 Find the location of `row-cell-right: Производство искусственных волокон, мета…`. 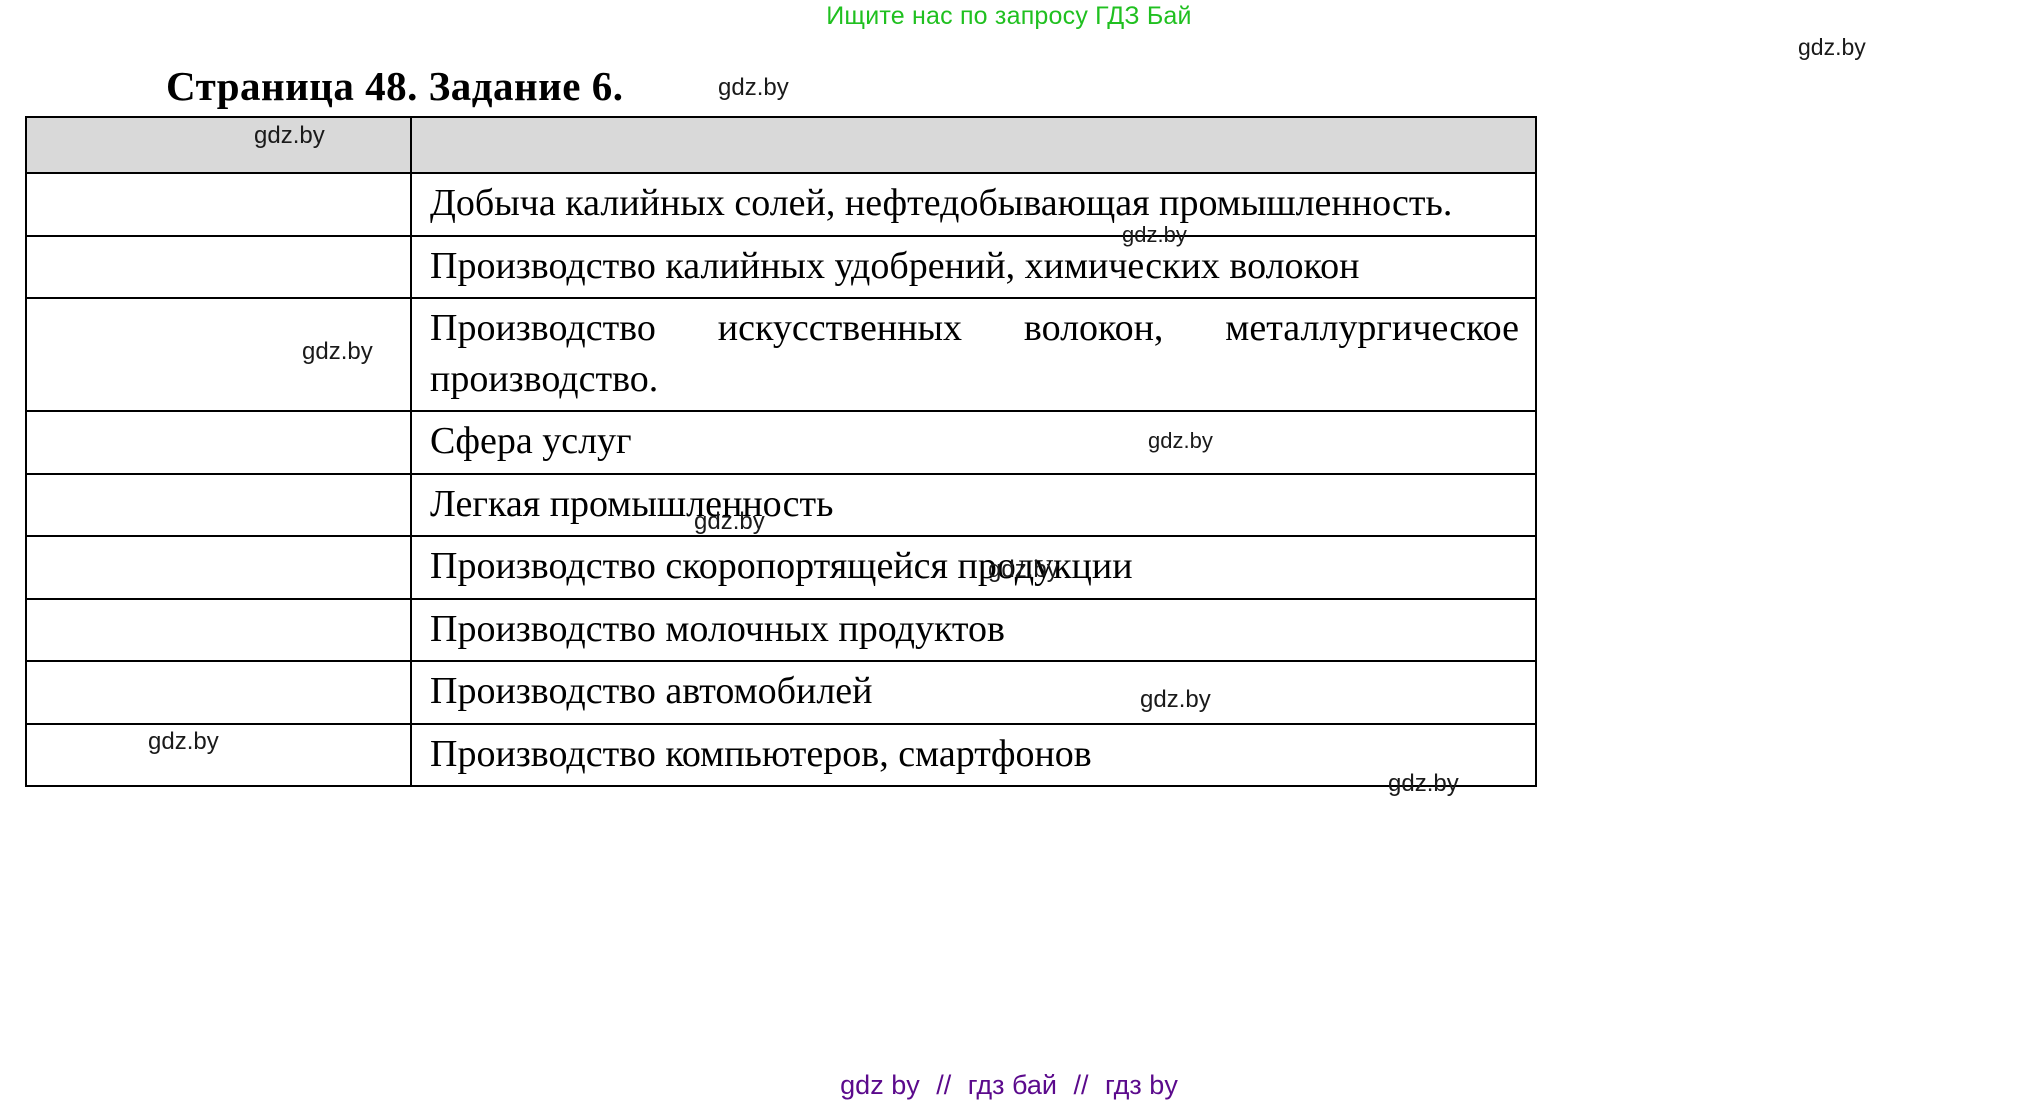

row-cell-right: Производство искусственных волокон, мета… is located at coordinates (973, 355).